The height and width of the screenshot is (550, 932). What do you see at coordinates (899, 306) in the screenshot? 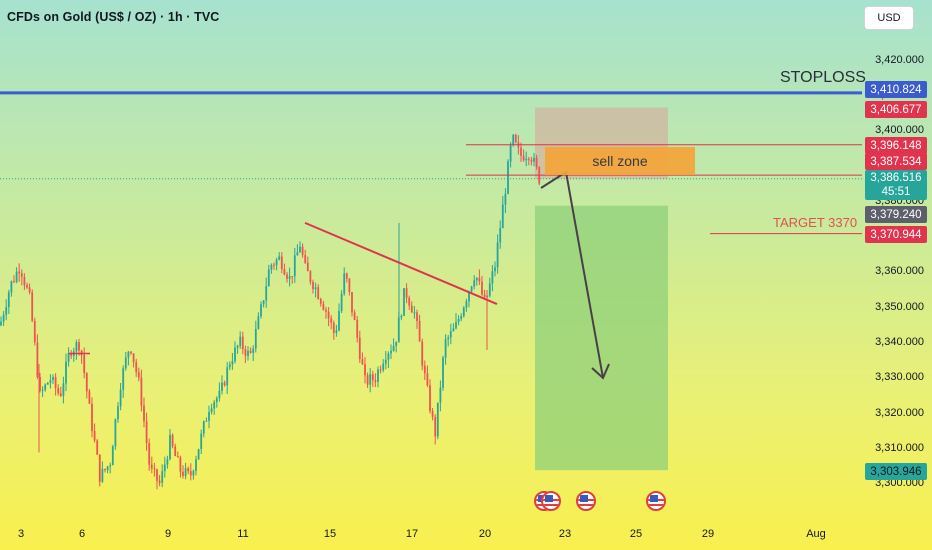
I see `y-tick-label: 3,350.000` at bounding box center [899, 306].